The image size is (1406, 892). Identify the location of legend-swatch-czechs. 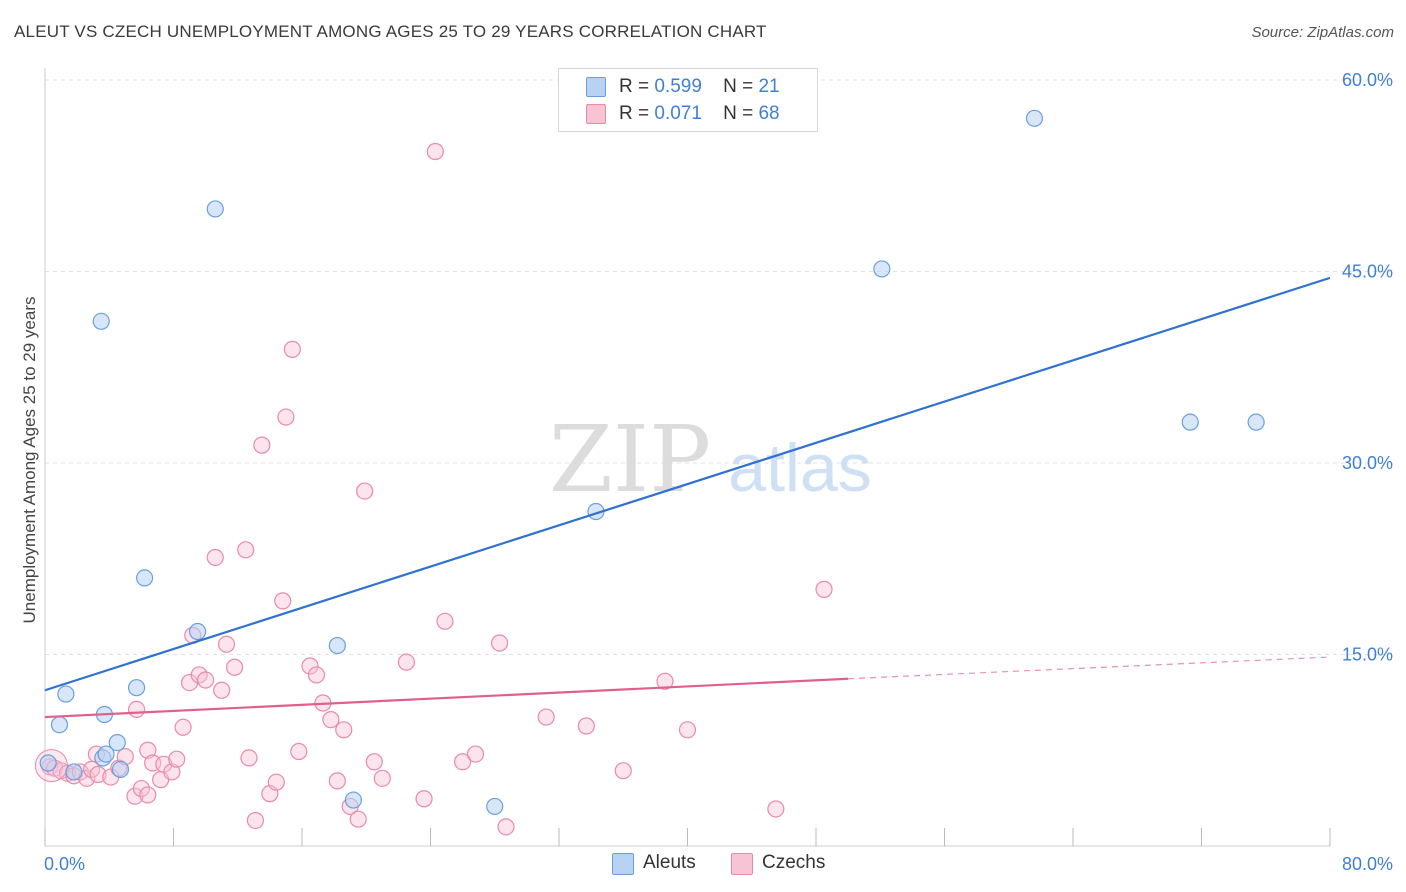
(596, 114).